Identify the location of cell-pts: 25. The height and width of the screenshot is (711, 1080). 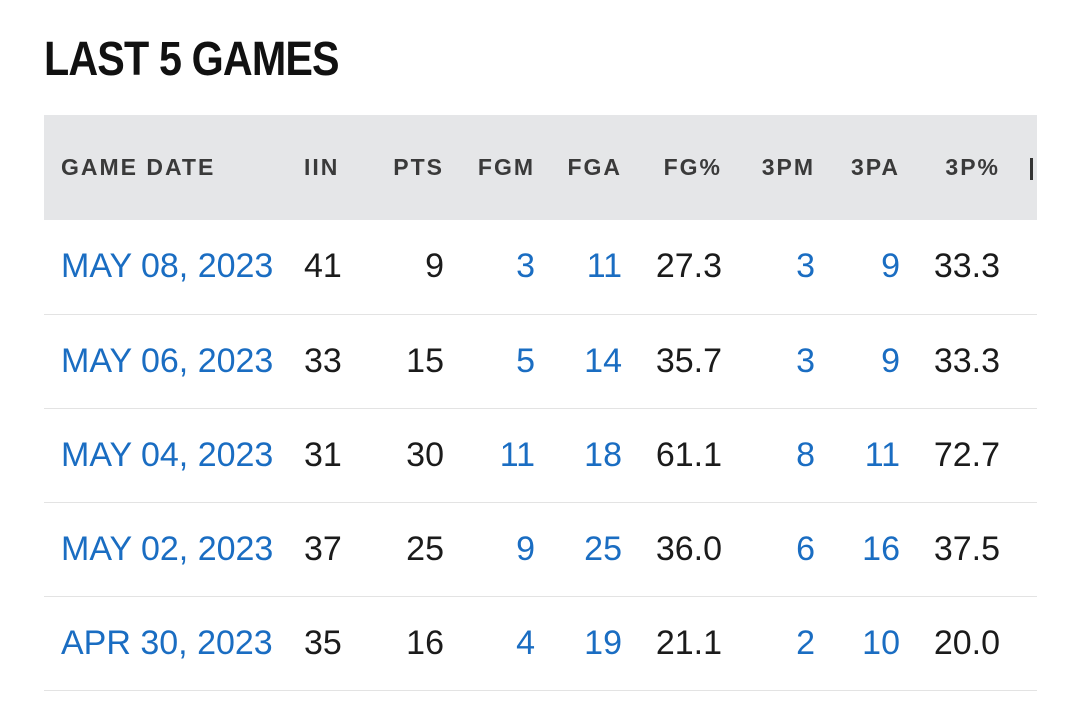
(400, 549).